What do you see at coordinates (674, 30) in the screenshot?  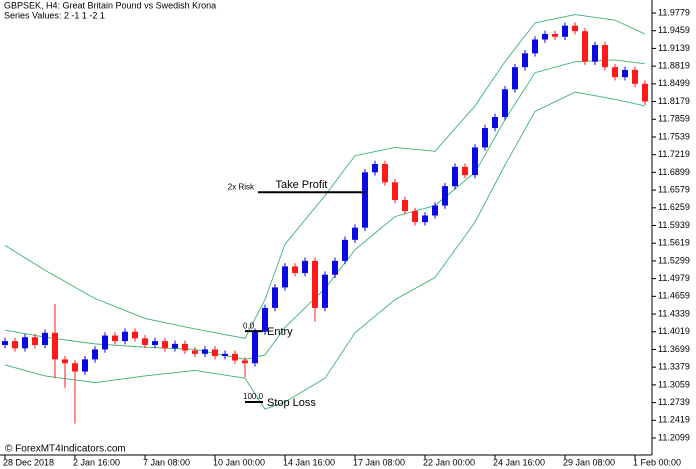 I see `y-tick-label: 11.9459` at bounding box center [674, 30].